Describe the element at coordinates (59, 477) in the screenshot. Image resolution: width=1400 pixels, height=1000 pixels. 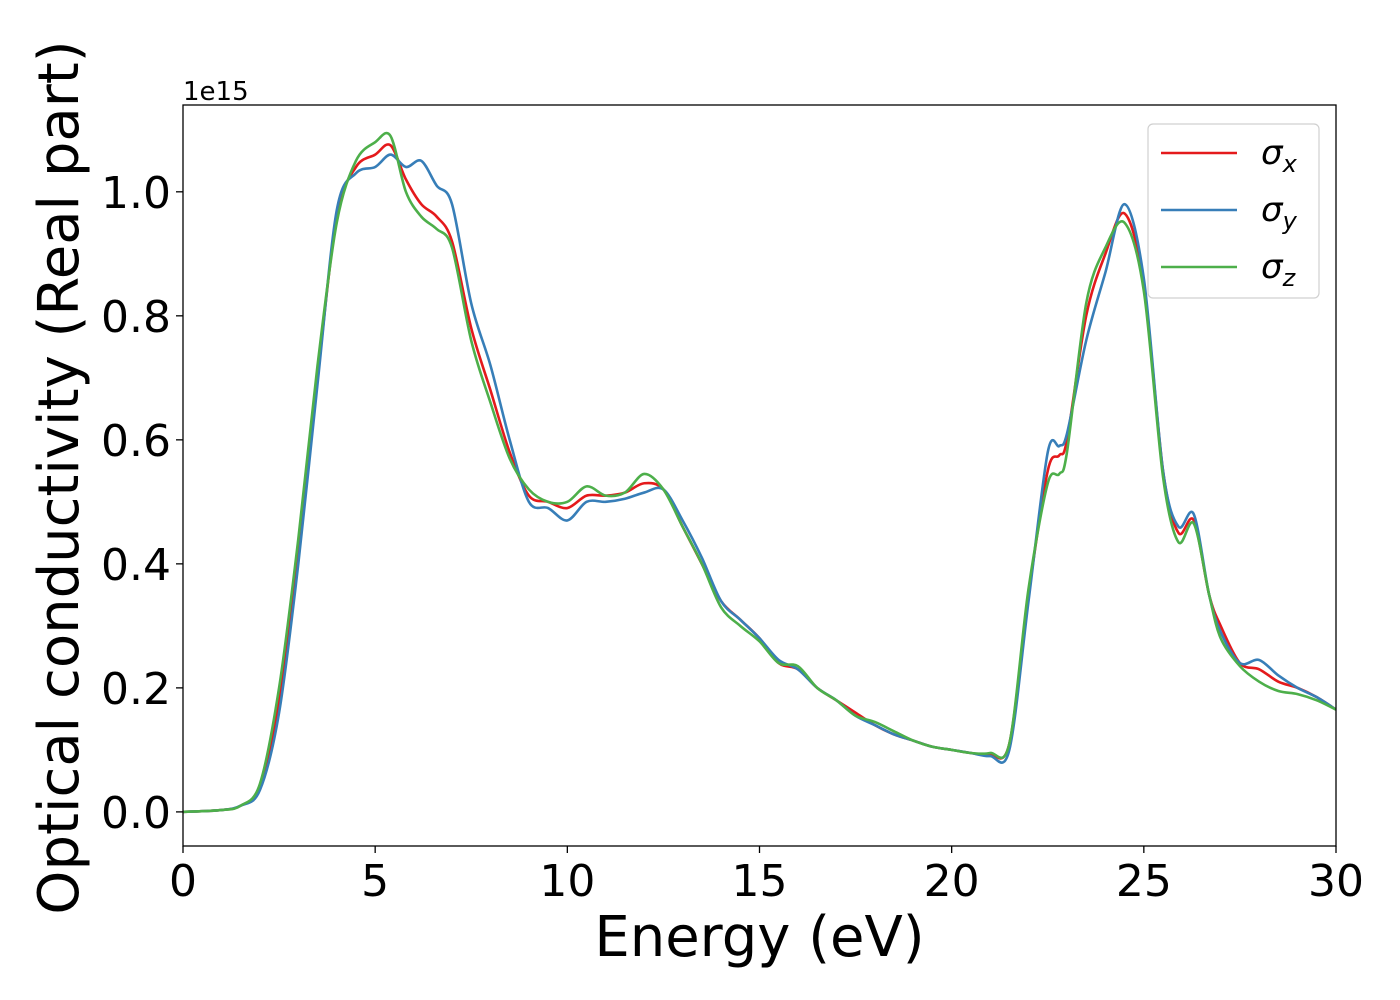
I see `y-axis-title: Optical conductivity (Real part)` at that location.